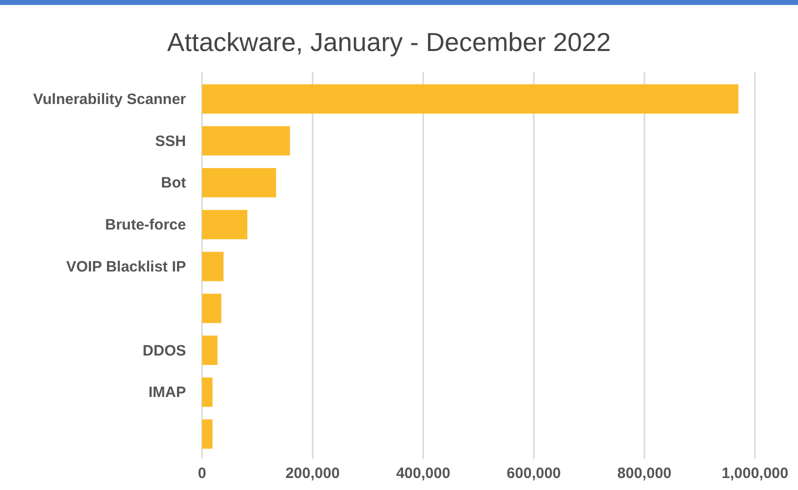 The height and width of the screenshot is (490, 798). Describe the element at coordinates (755, 473) in the screenshot. I see `x-tick-label: 1,000,000` at that location.